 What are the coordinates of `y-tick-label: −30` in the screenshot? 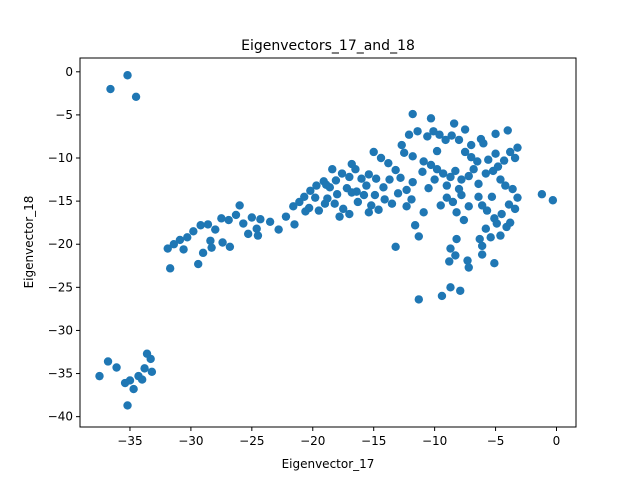 It's located at (60, 330).